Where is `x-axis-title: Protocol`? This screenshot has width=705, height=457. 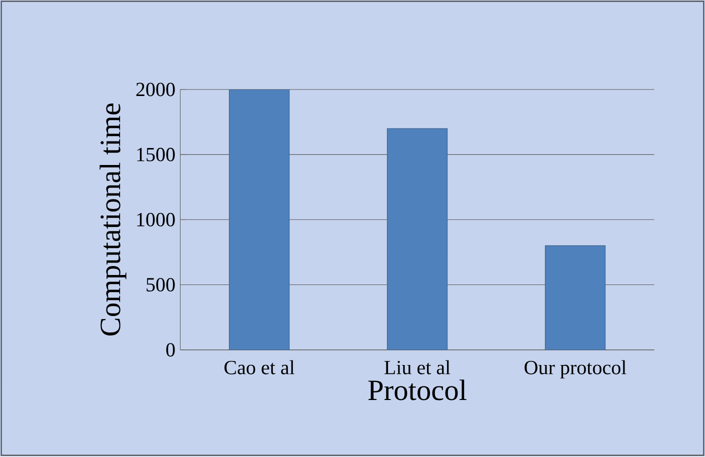 x-axis-title: Protocol is located at coordinates (417, 390).